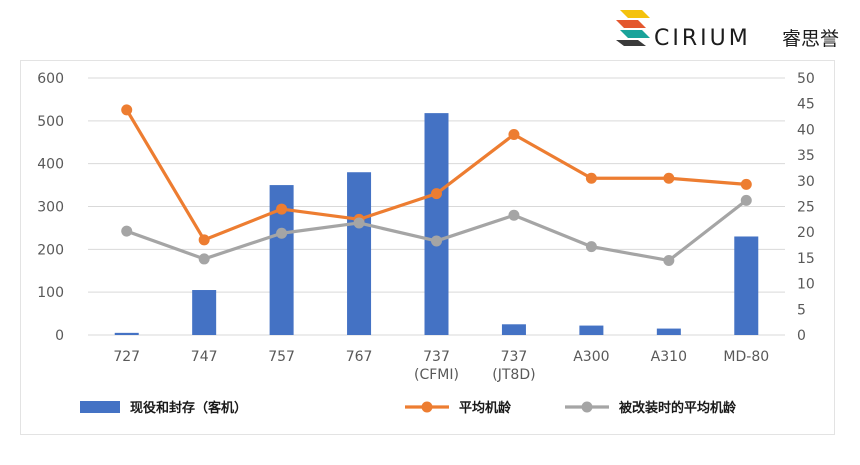  What do you see at coordinates (359, 357) in the screenshot?
I see `x-tick-label: 767` at bounding box center [359, 357].